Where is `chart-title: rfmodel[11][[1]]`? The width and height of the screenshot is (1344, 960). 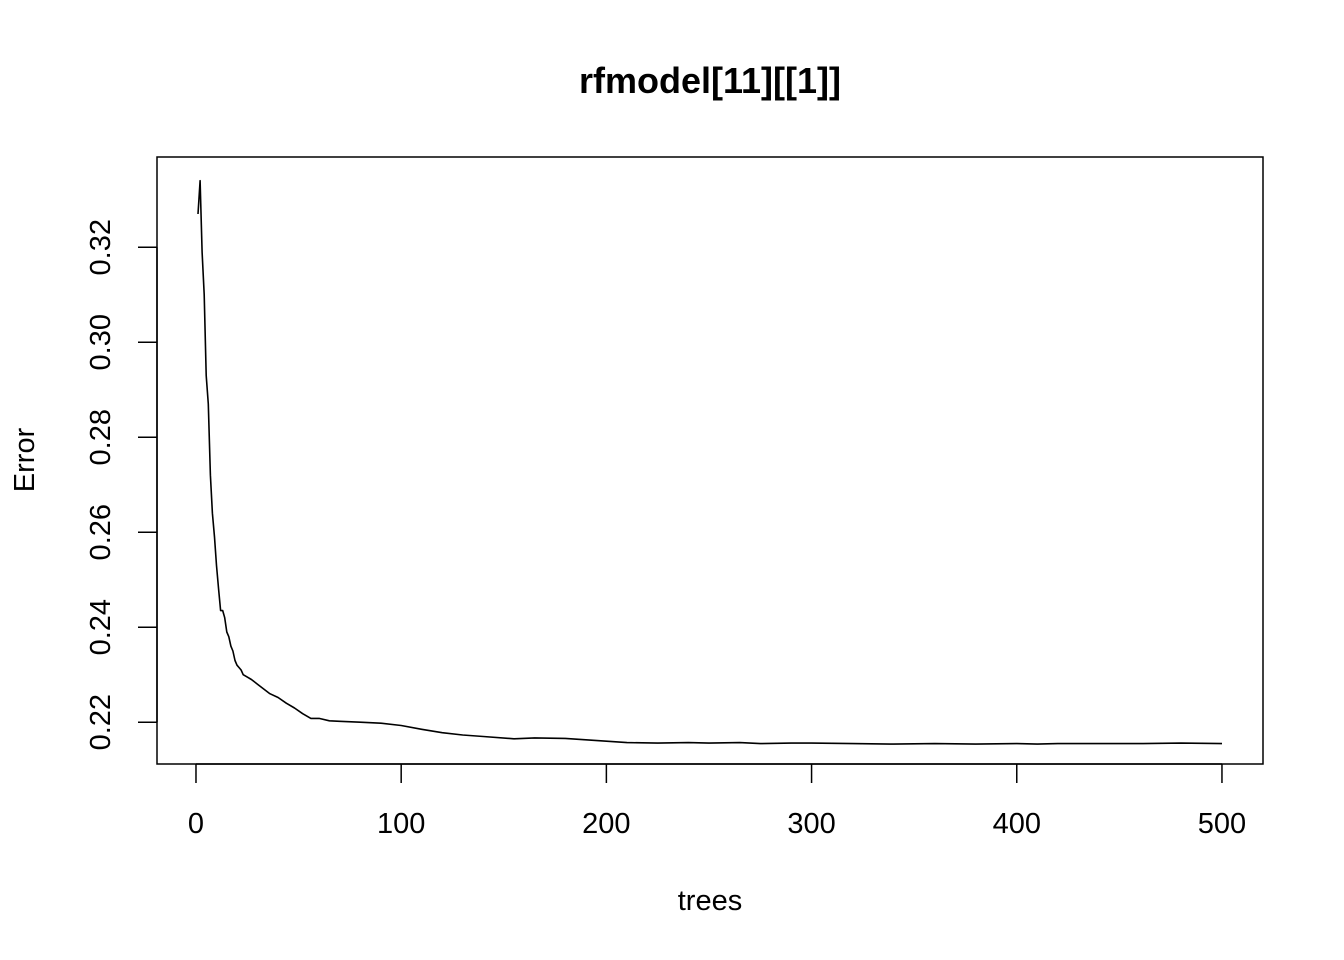
chart-title: rfmodel[11][[1]] is located at coordinates (710, 80).